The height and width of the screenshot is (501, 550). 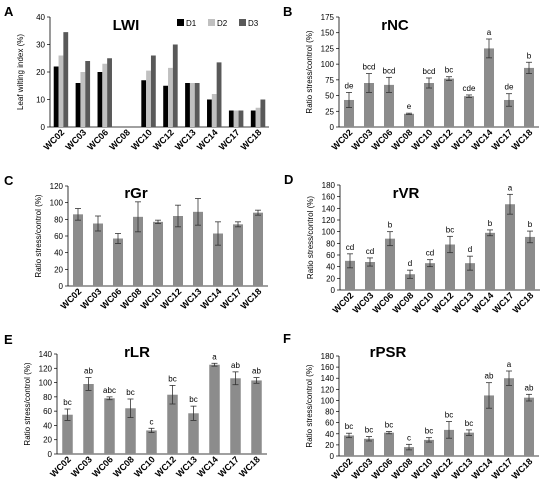 What do you see at coordinates (211, 22) in the screenshot?
I see `legend-swatch` at bounding box center [211, 22].